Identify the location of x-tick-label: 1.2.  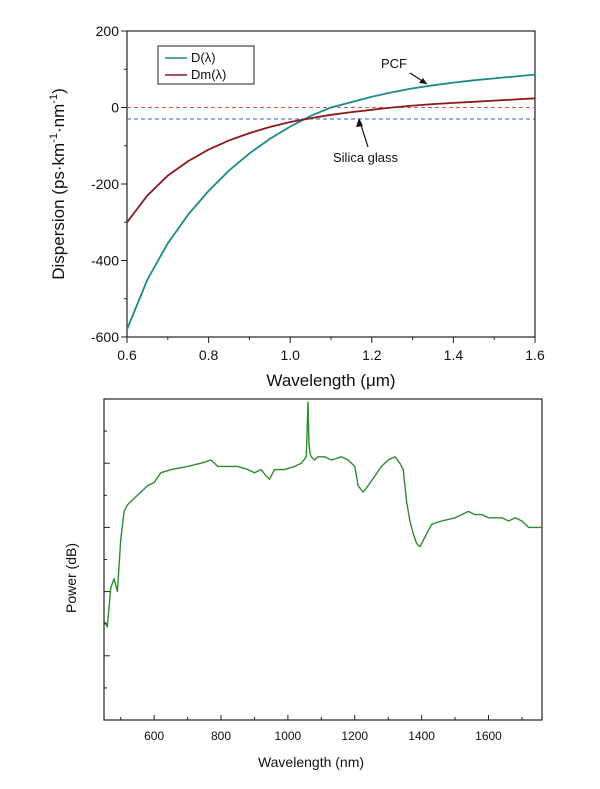
(372, 355).